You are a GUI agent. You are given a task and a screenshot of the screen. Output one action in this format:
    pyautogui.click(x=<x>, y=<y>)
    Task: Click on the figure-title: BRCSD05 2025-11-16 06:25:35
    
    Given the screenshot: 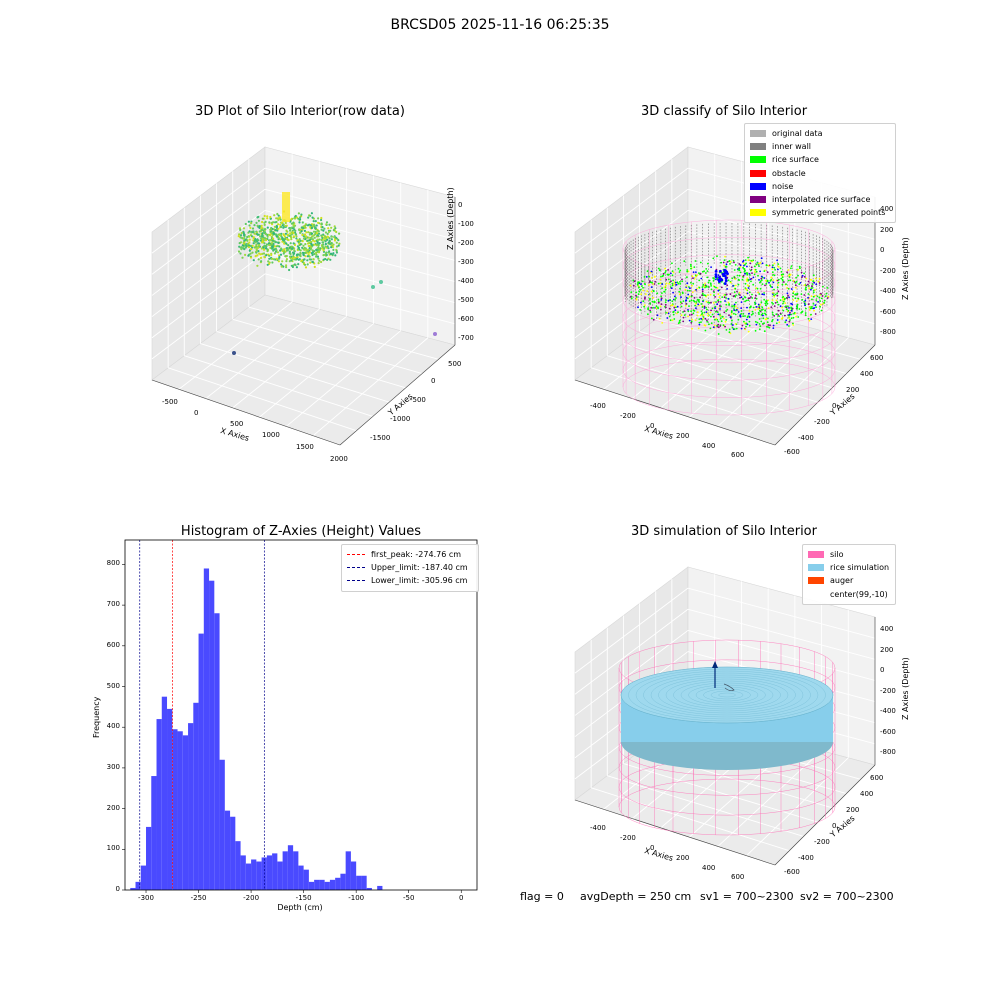 What is the action you would take?
    pyautogui.click(x=500, y=25)
    